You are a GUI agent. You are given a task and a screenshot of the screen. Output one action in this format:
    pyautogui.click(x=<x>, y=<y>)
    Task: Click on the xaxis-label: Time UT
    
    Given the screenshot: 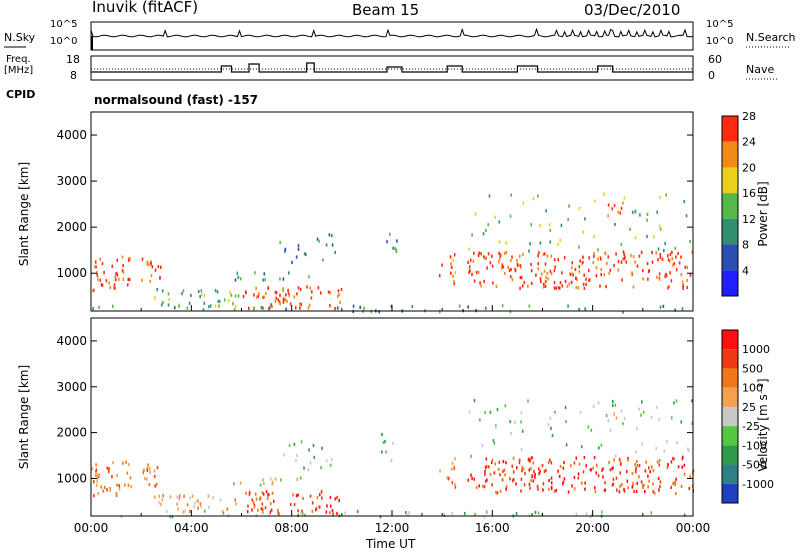 What is the action you would take?
    pyautogui.click(x=391, y=544)
    